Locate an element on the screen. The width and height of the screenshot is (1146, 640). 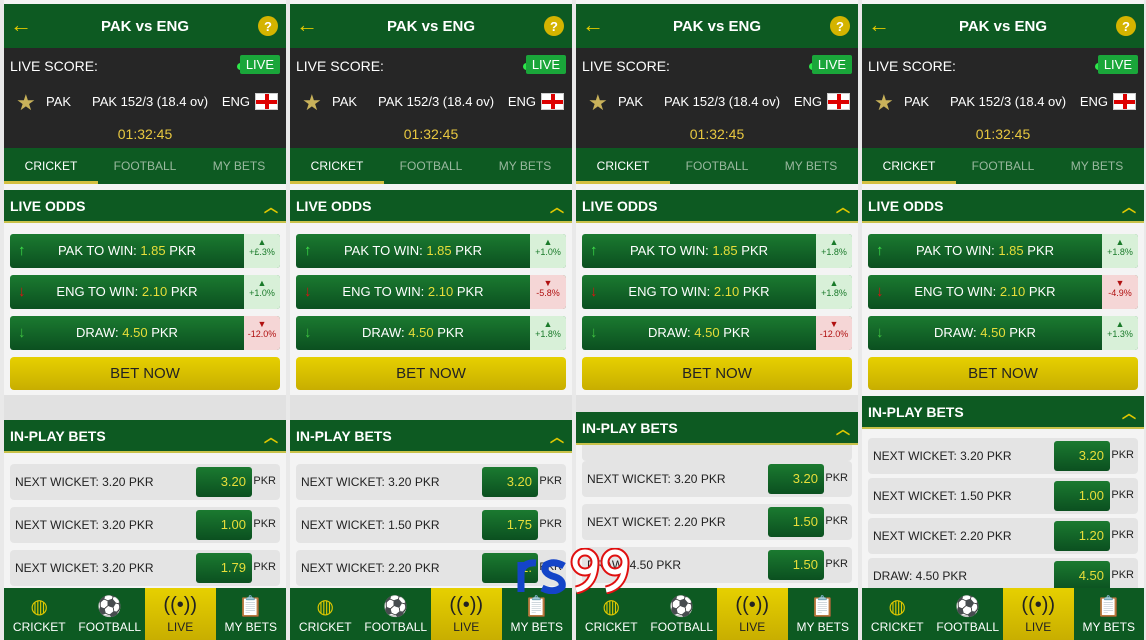
england-flag-icon is located at coordinates (552, 101).